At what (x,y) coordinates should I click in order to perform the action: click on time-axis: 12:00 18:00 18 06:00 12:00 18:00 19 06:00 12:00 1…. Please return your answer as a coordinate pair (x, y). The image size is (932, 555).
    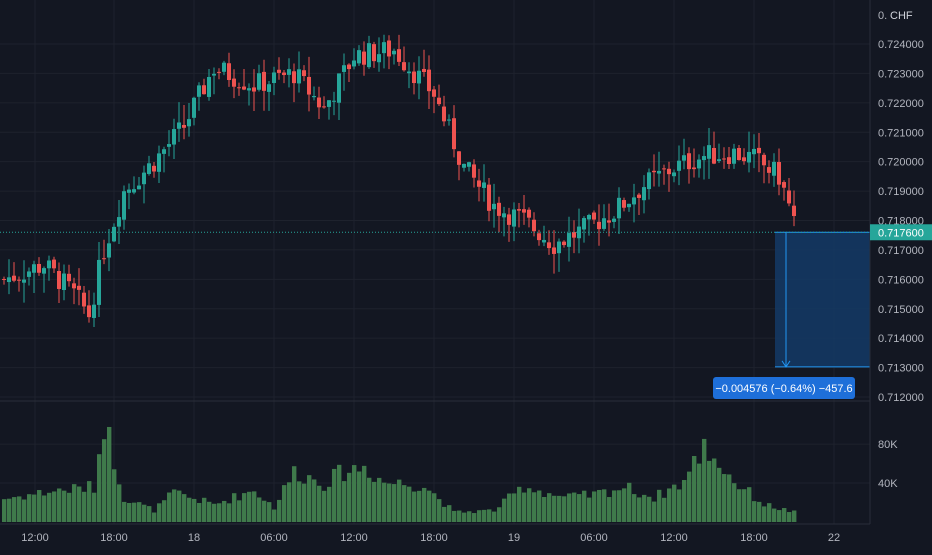
    Looking at the image, I should click on (430, 538).